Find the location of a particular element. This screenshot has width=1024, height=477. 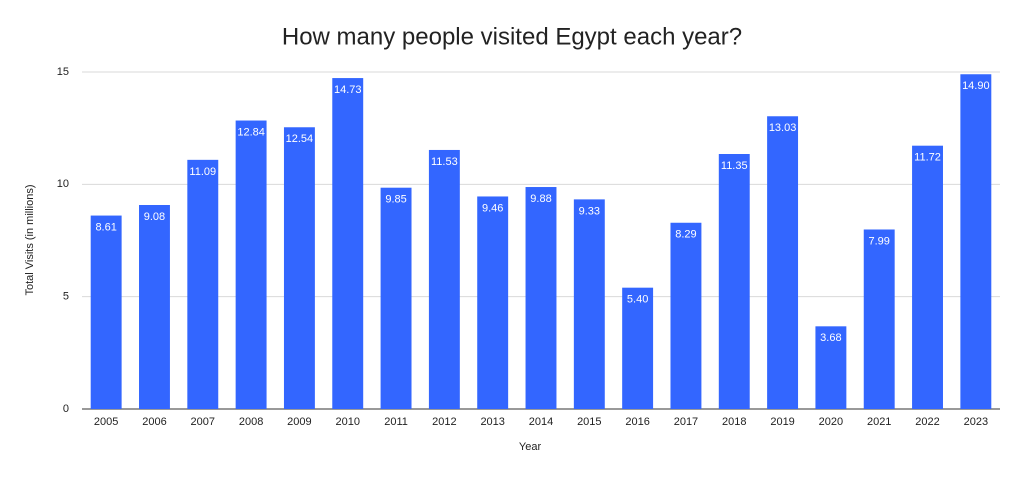

chart-title: How many people visited Egypt each year? is located at coordinates (512, 36).